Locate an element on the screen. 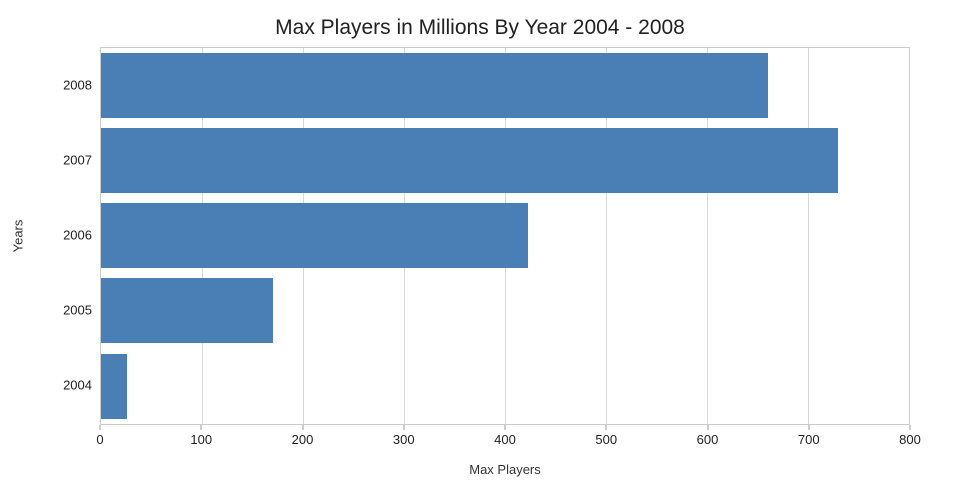  x-tick-label: 0 is located at coordinates (100, 439).